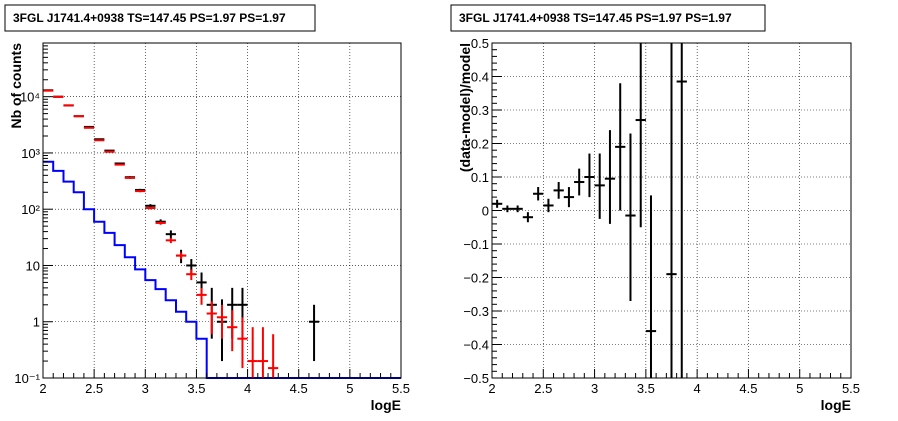 This screenshot has width=898, height=421. What do you see at coordinates (480, 43) in the screenshot?
I see `y-tick-label: 0.5` at bounding box center [480, 43].